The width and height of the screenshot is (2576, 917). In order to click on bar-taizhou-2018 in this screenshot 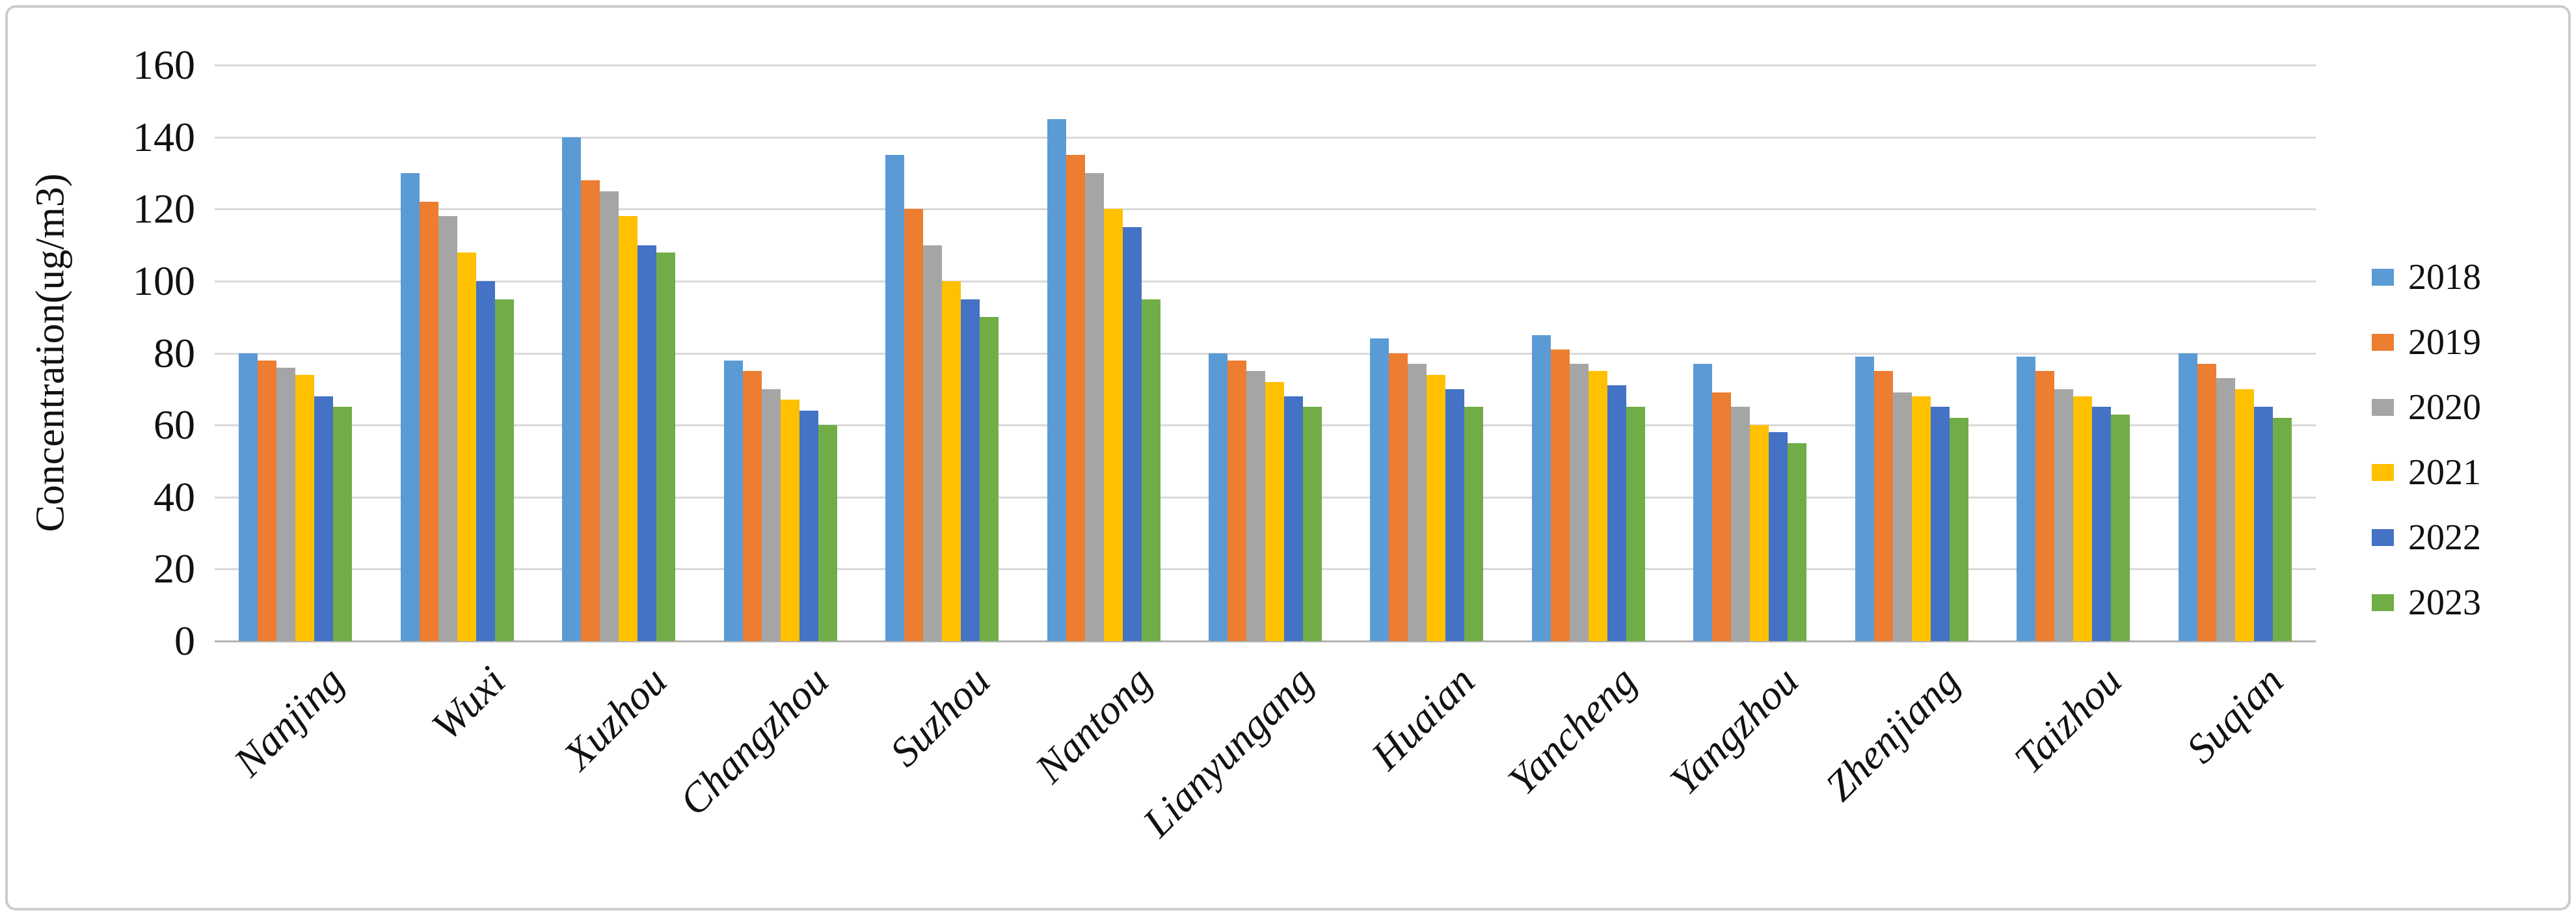, I will do `click(2026, 499)`.